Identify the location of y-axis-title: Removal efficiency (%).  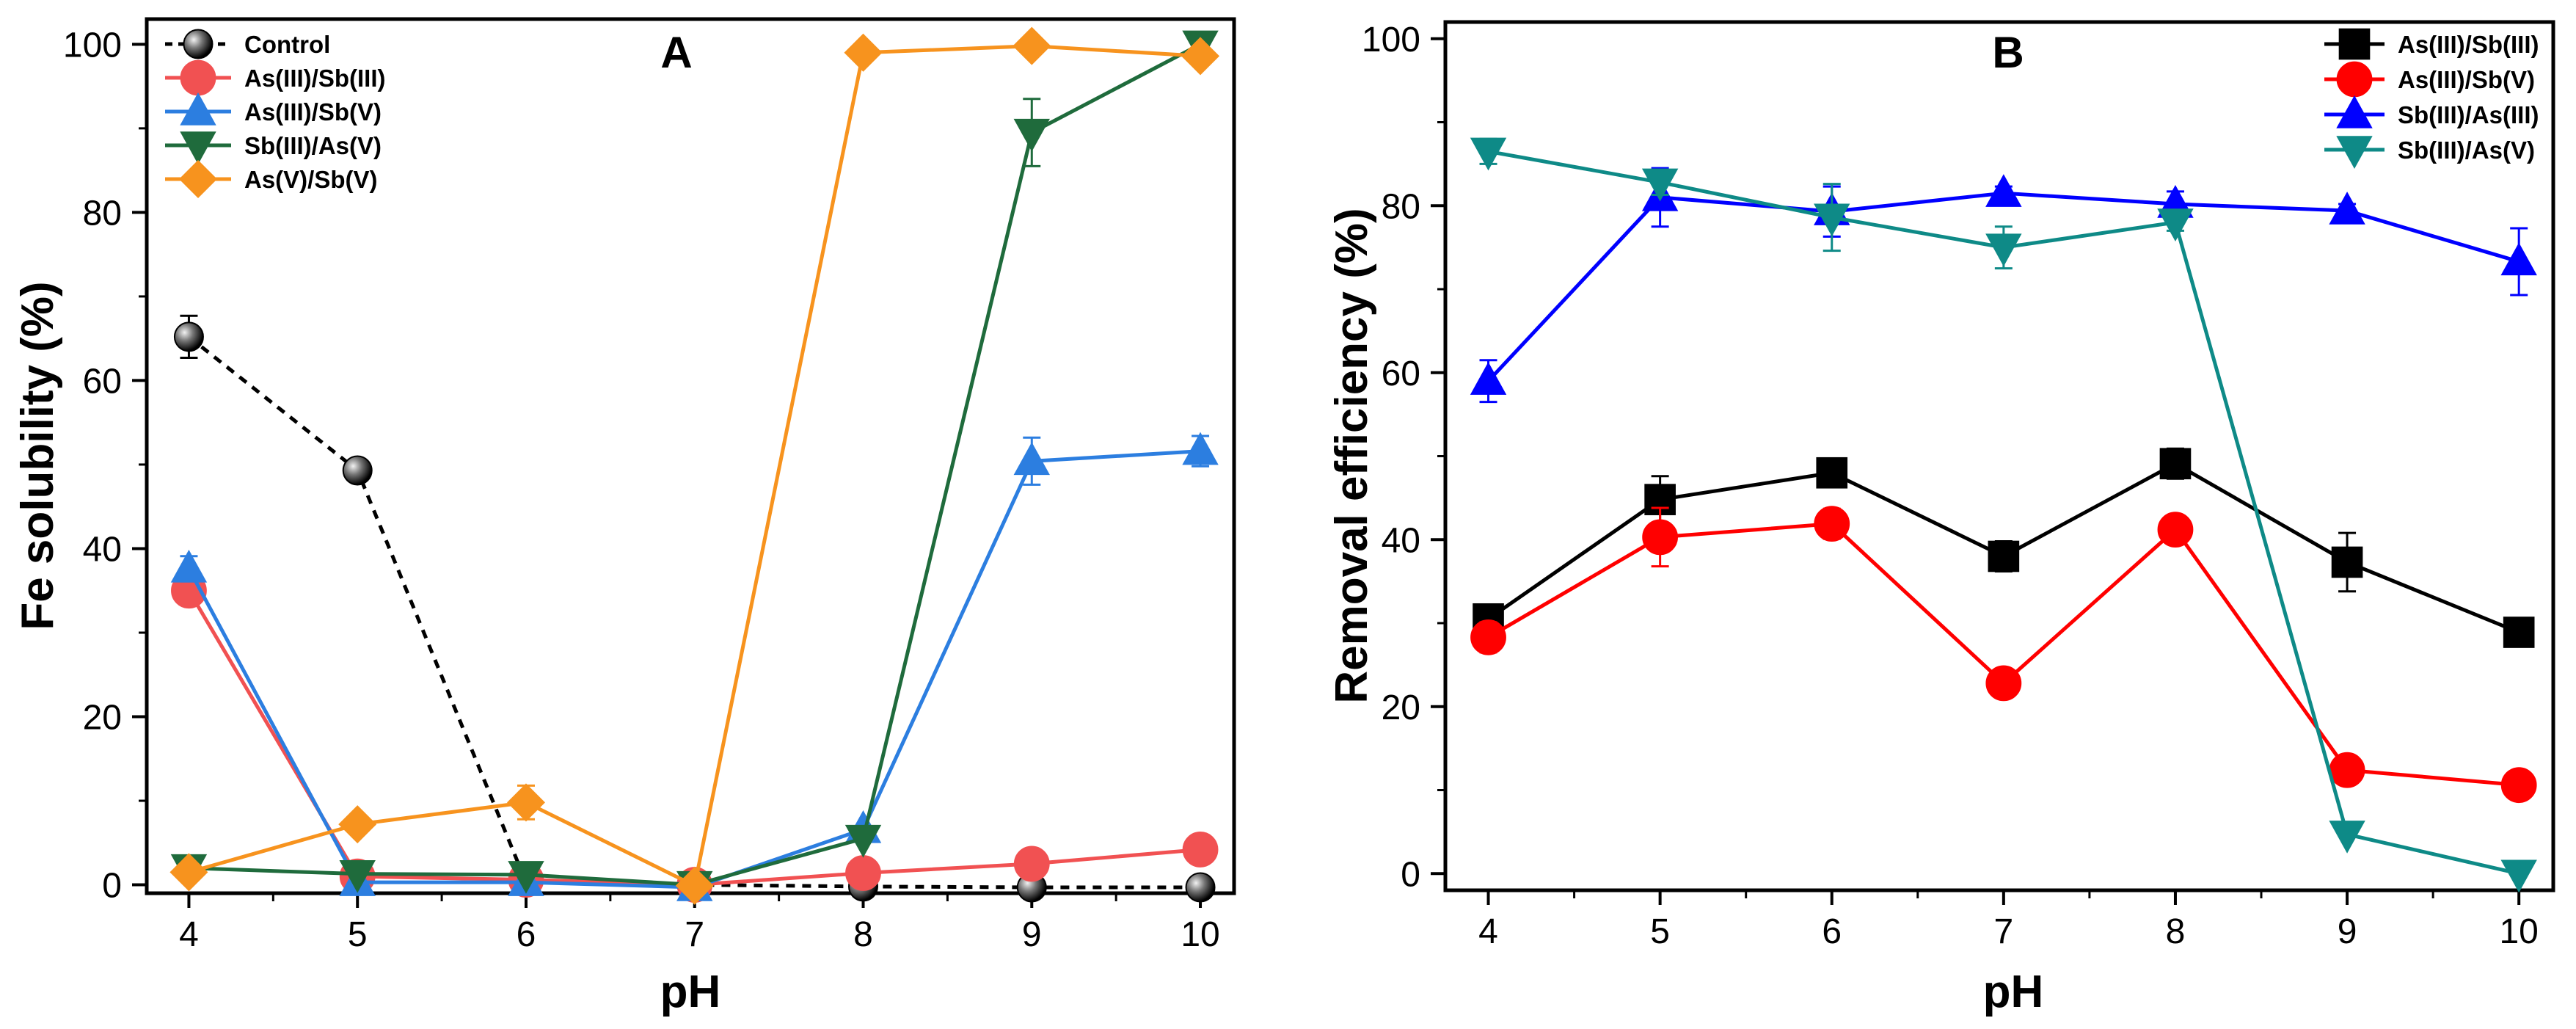
(1352, 455).